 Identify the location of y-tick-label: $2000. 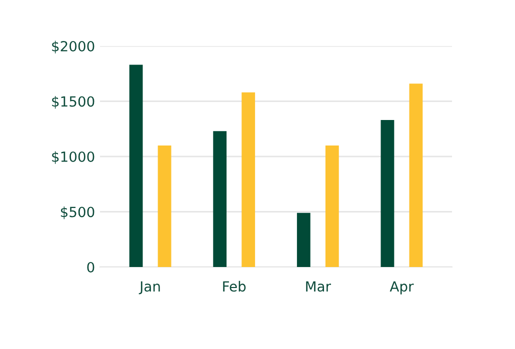
(73, 47).